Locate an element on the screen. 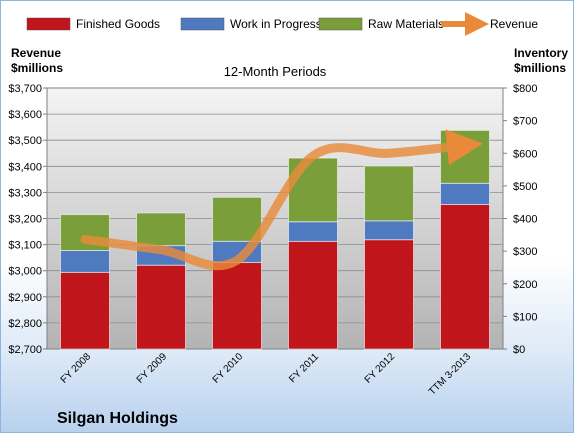 This screenshot has width=574, height=434. legend-swatch-finished-goods is located at coordinates (48, 24).